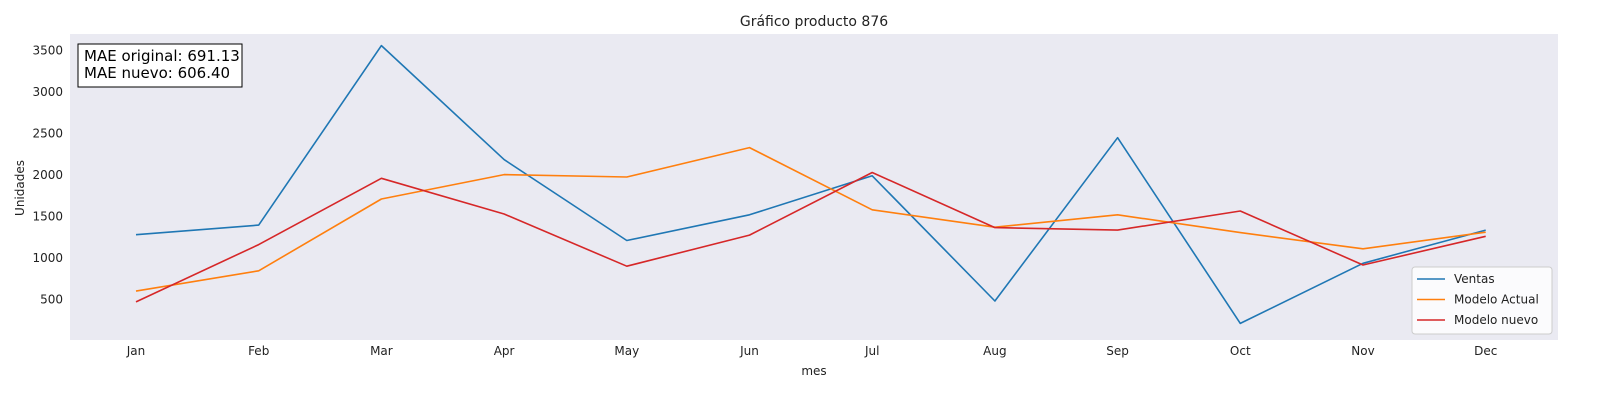 This screenshot has height=400, width=1600. I want to click on mae-annotation: MAE original: 691.13 MAE nuevo: 606.40, so click(160, 65).